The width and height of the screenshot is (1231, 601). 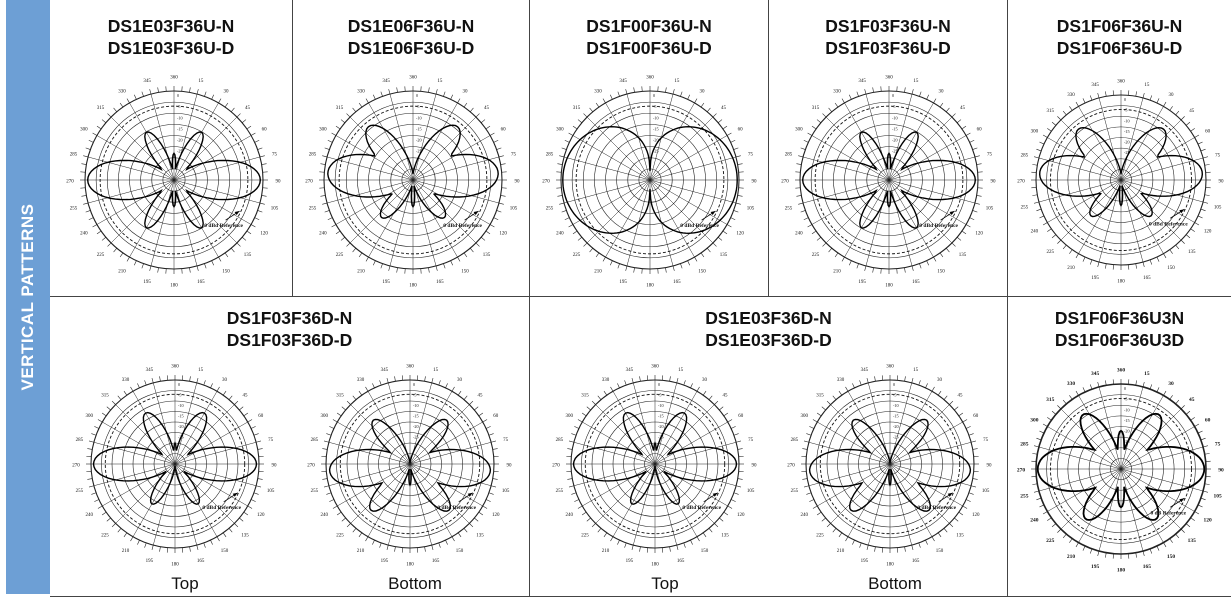 What do you see at coordinates (171, 37) in the screenshot?
I see `cell-title: DS1E03F36U-N DS1E03F36U-D` at bounding box center [171, 37].